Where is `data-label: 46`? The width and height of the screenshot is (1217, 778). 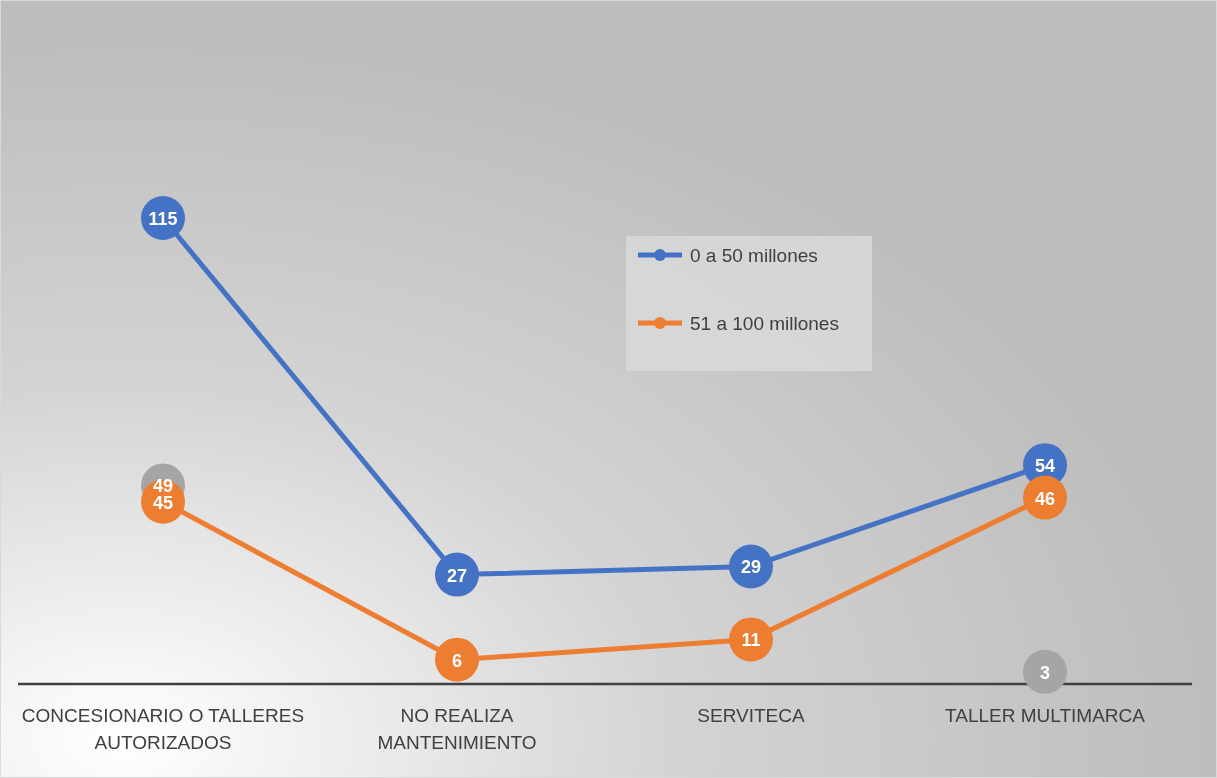 data-label: 46 is located at coordinates (1045, 498).